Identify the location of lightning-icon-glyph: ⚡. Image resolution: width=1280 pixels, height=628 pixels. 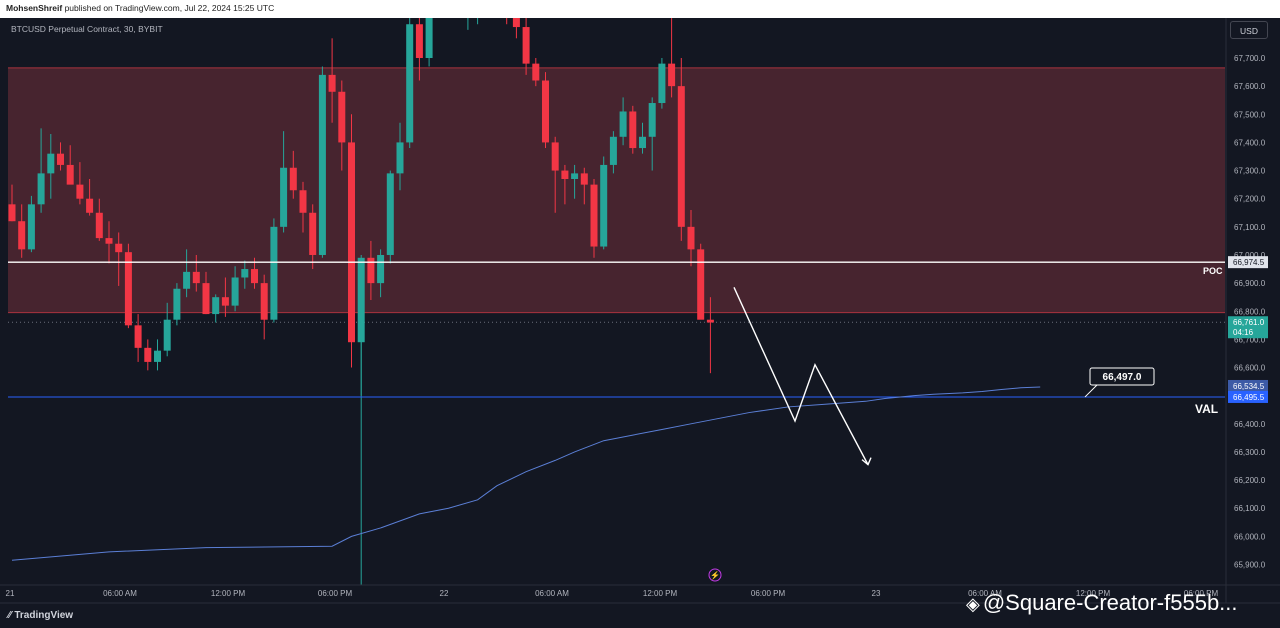
(715, 575).